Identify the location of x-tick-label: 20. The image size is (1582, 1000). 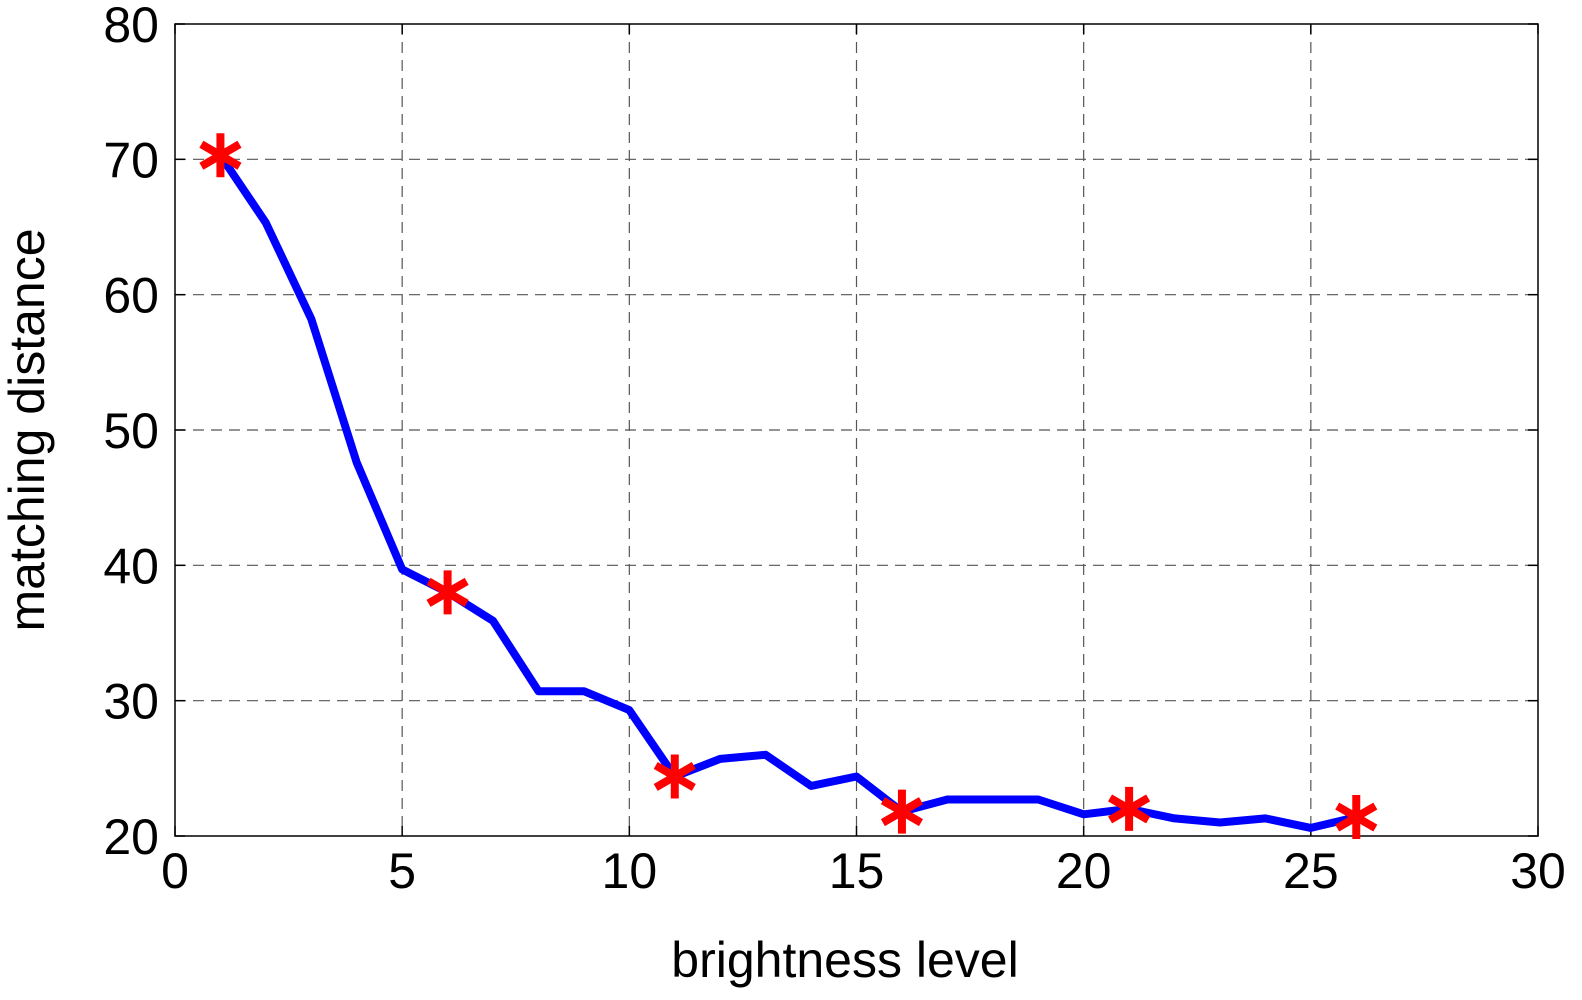
(1084, 871).